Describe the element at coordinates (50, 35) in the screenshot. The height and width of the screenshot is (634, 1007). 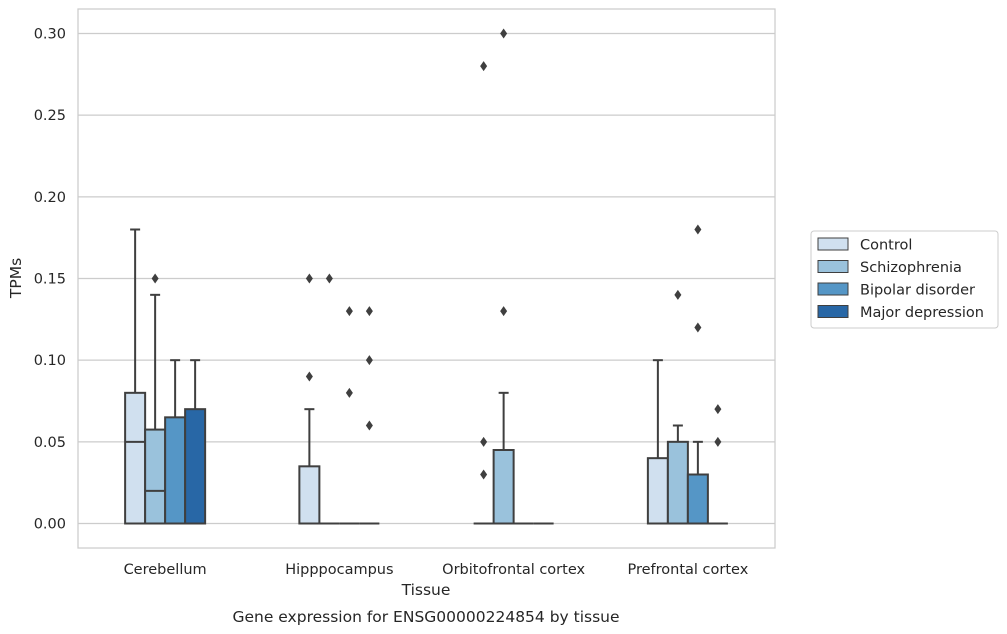
I see `y-tick-label: 0.30` at that location.